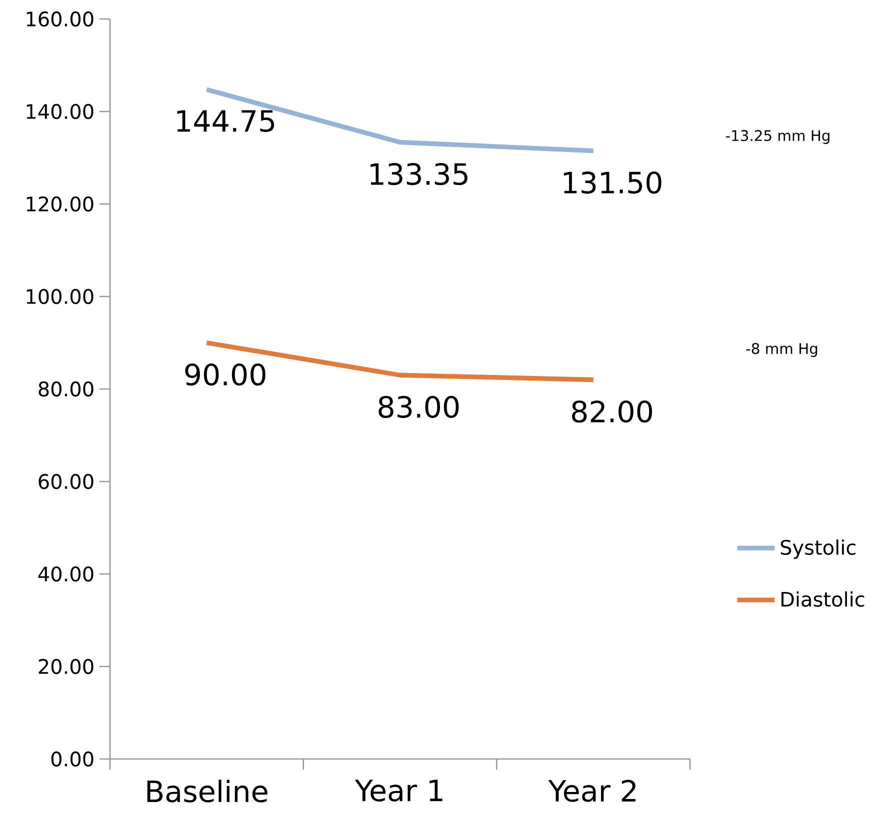  I want to click on legend-label: Diastolic, so click(823, 599).